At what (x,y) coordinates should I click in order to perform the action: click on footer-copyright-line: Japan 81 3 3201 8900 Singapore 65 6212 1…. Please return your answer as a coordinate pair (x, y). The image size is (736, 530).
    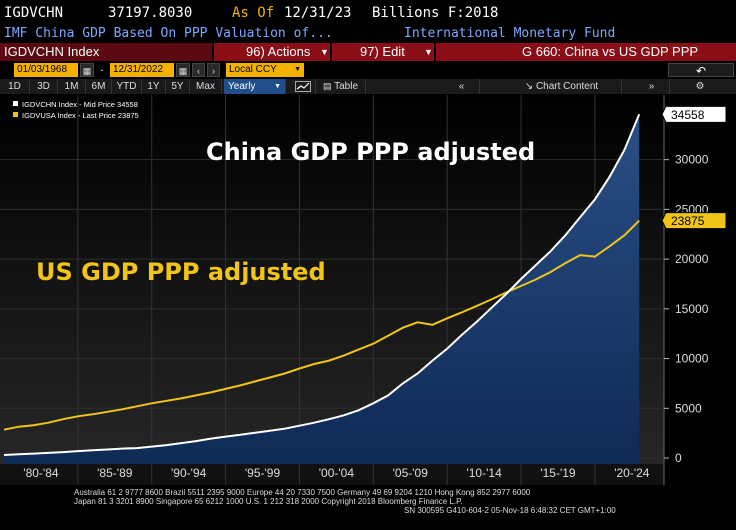
    Looking at the image, I should click on (268, 501).